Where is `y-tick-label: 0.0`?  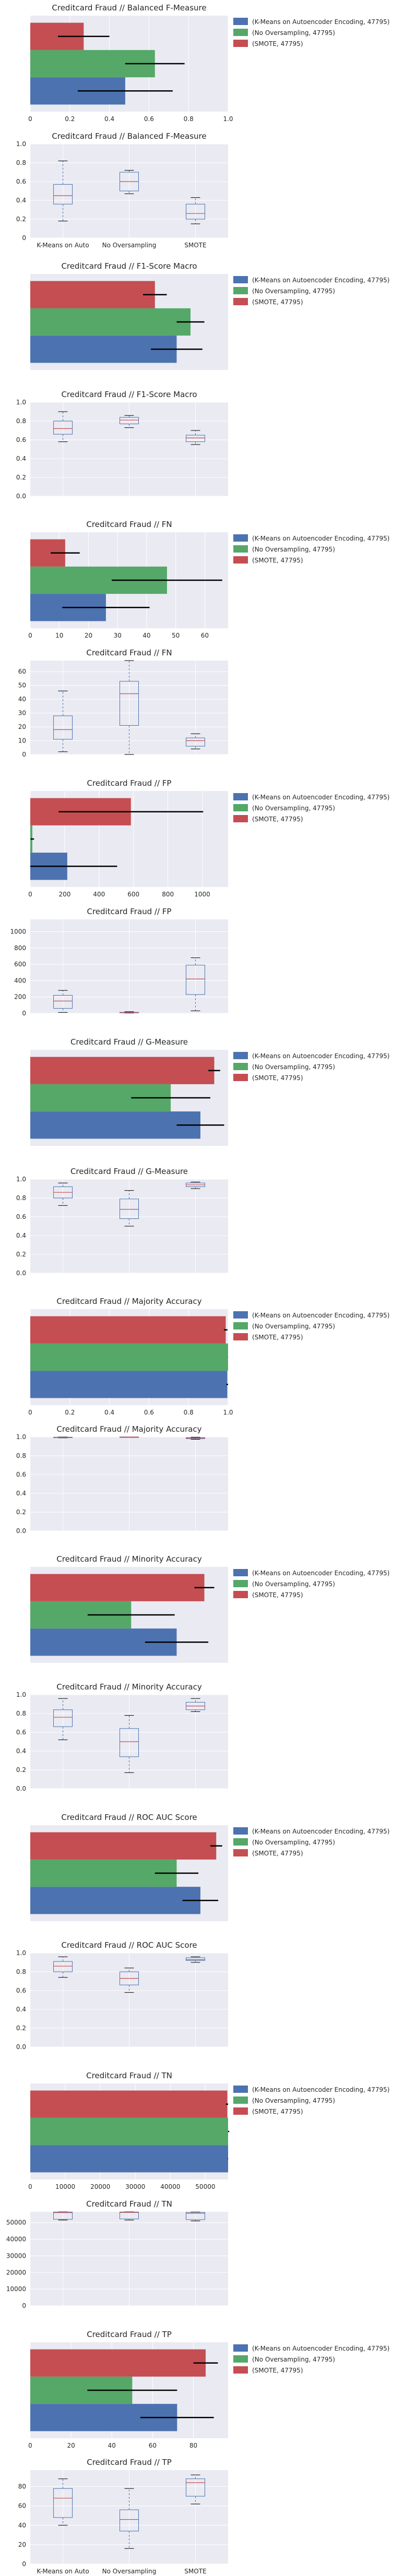 y-tick-label: 0.0 is located at coordinates (21, 1531).